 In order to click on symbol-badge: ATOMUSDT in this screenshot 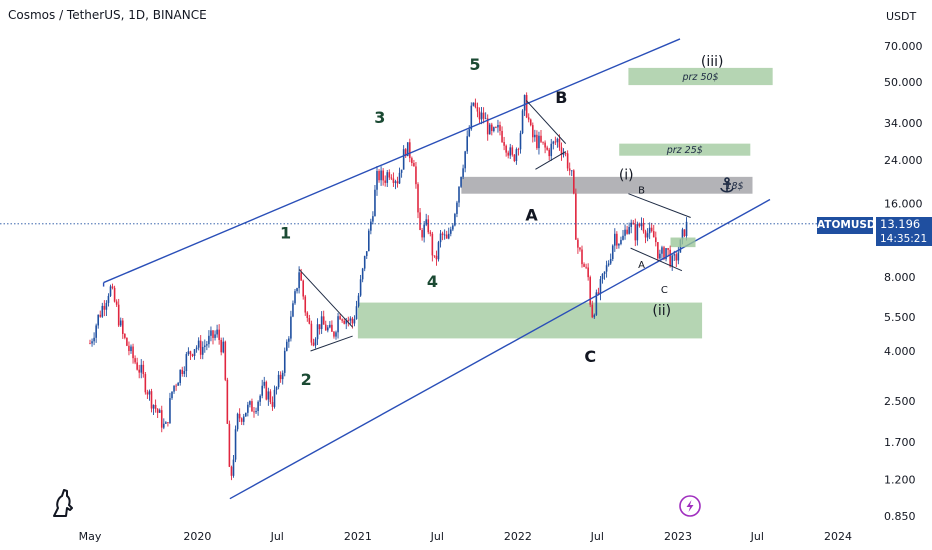, I will do `click(850, 225)`.